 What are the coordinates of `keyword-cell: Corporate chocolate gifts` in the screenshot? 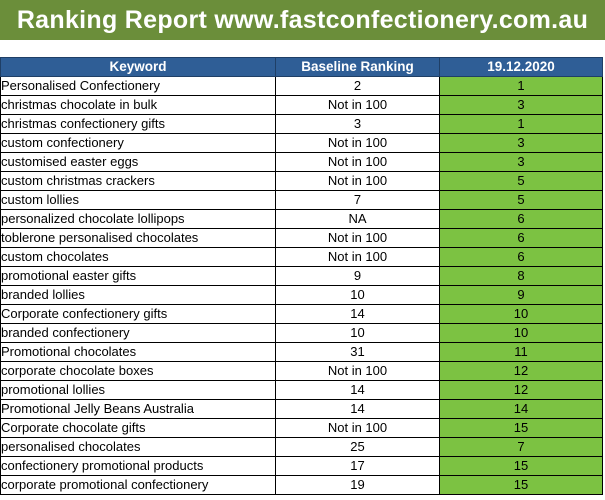 It's located at (138, 428).